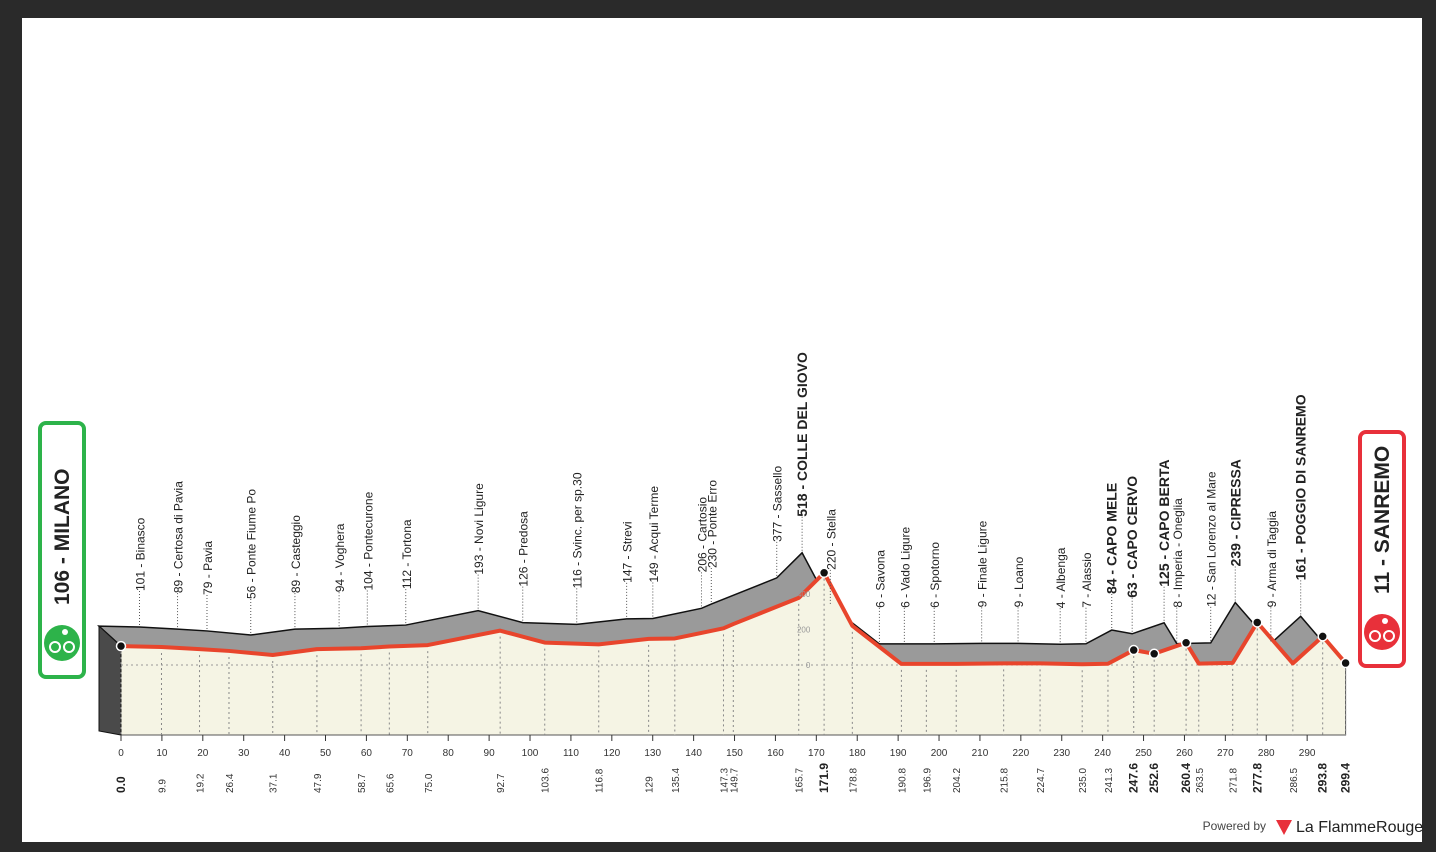 Image resolution: width=1436 pixels, height=852 pixels. What do you see at coordinates (1143, 753) in the screenshot?
I see `x-tick-label: 250` at bounding box center [1143, 753].